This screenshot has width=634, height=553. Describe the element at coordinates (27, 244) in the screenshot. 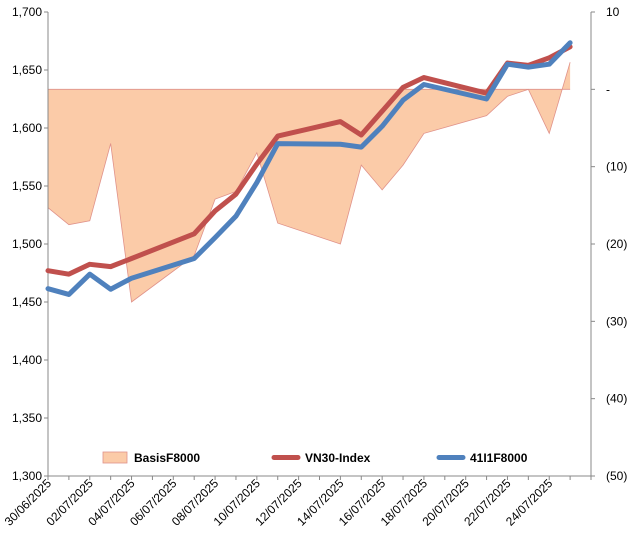

I see `y-left-tick-label: 1,500` at that location.